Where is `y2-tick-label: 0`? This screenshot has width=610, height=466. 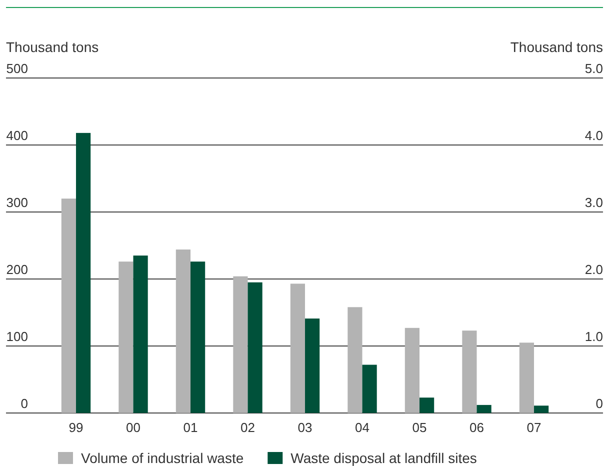 y2-tick-label: 0 is located at coordinates (599, 403).